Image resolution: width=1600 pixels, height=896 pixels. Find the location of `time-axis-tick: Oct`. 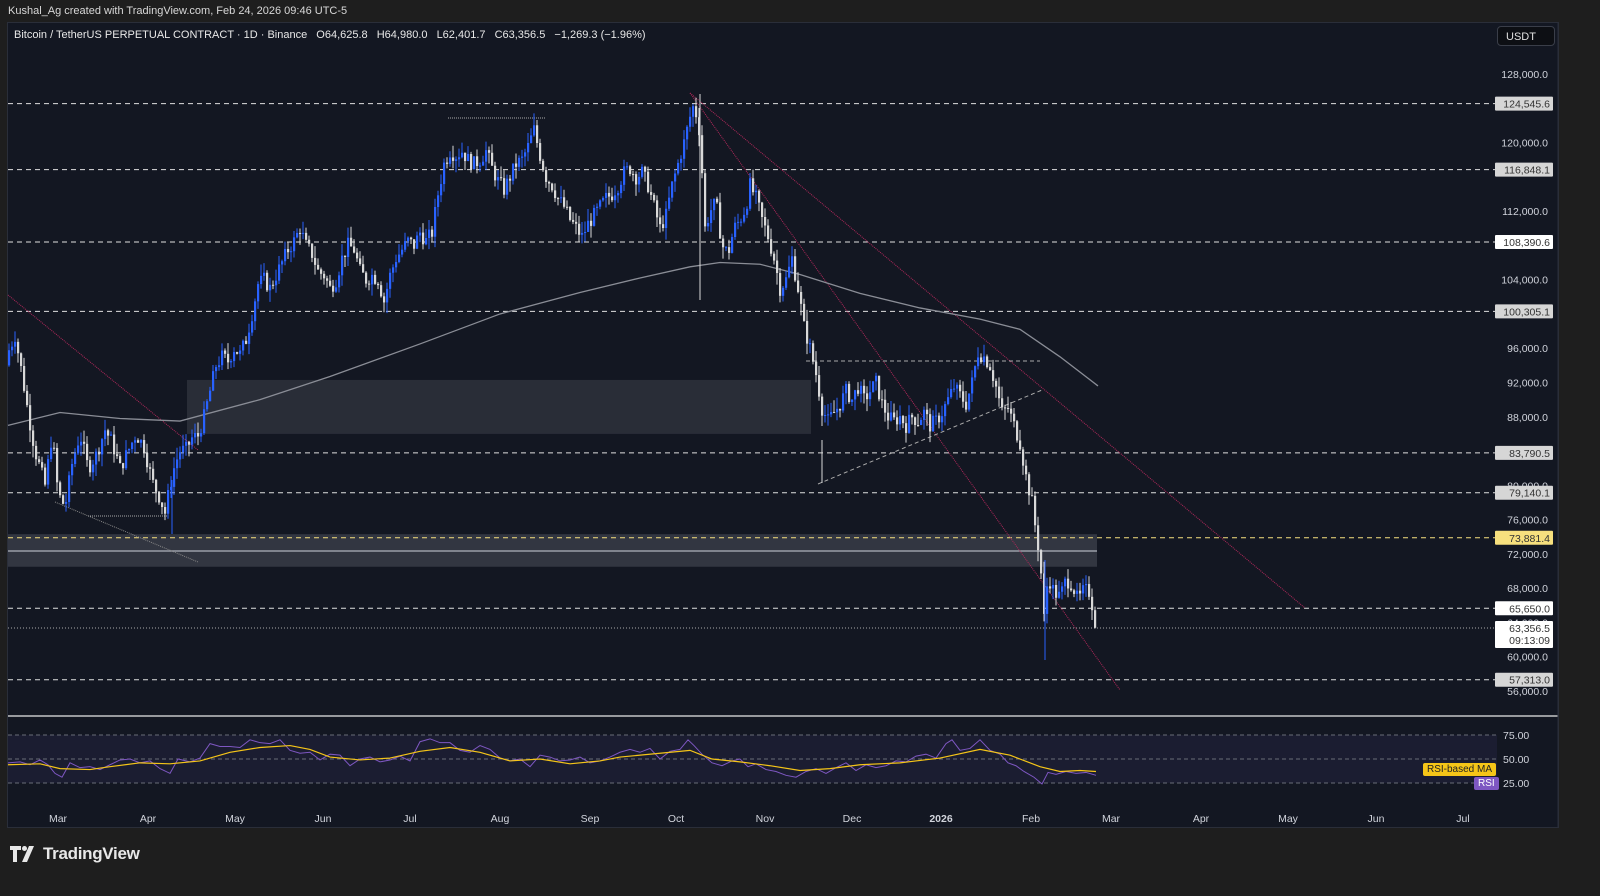

time-axis-tick: Oct is located at coordinates (676, 819).